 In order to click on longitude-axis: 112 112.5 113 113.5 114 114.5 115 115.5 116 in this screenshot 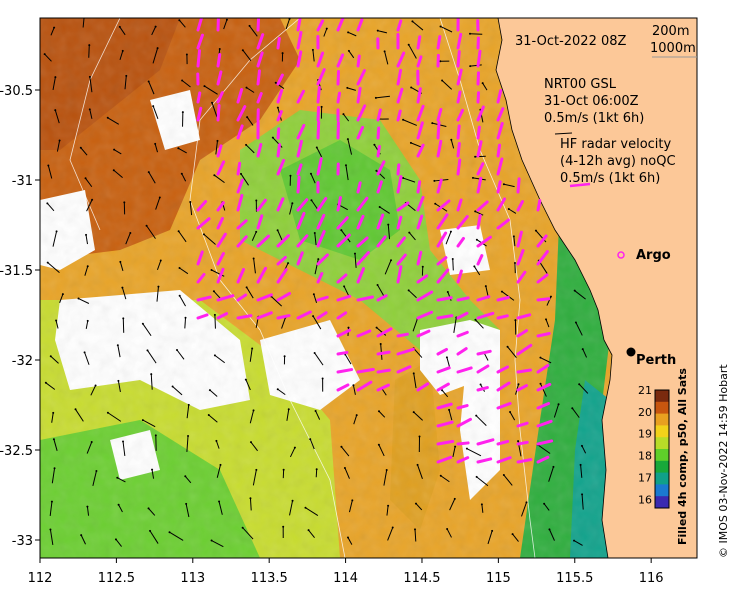, I will do `click(346, 572)`.